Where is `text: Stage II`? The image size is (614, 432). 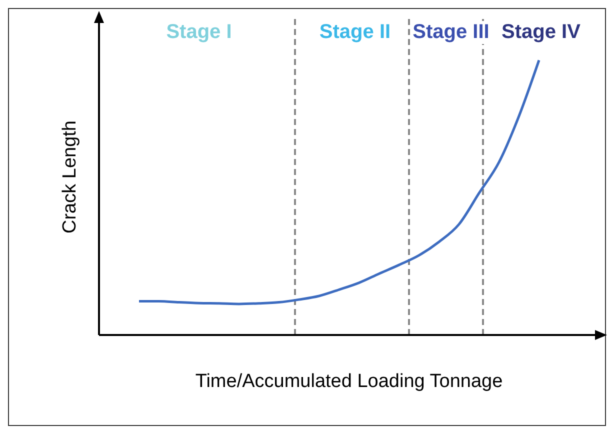
text: Stage II is located at coordinates (355, 32).